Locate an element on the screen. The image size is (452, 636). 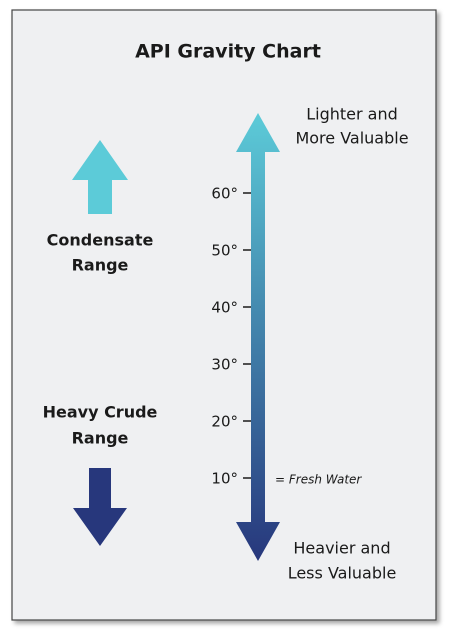
tick-label: 30° is located at coordinates (224, 365).